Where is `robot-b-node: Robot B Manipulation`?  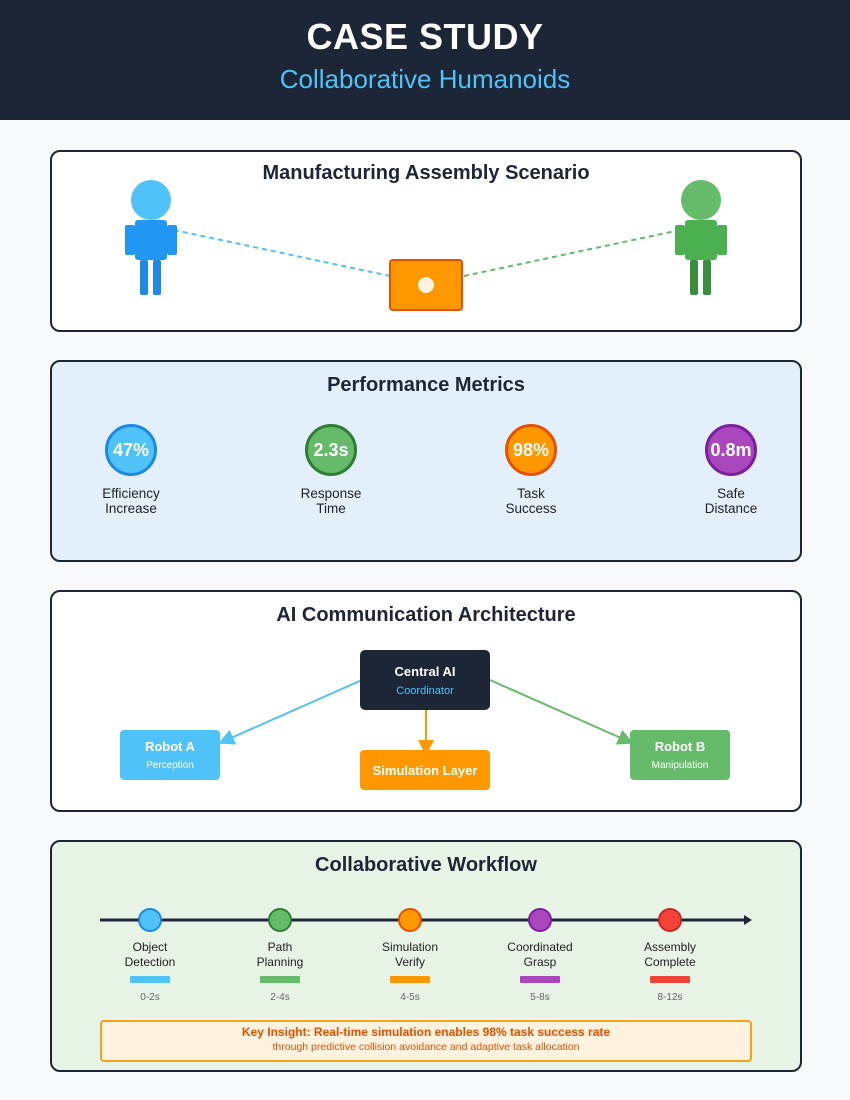
robot-b-node: Robot B Manipulation is located at coordinates (680, 755).